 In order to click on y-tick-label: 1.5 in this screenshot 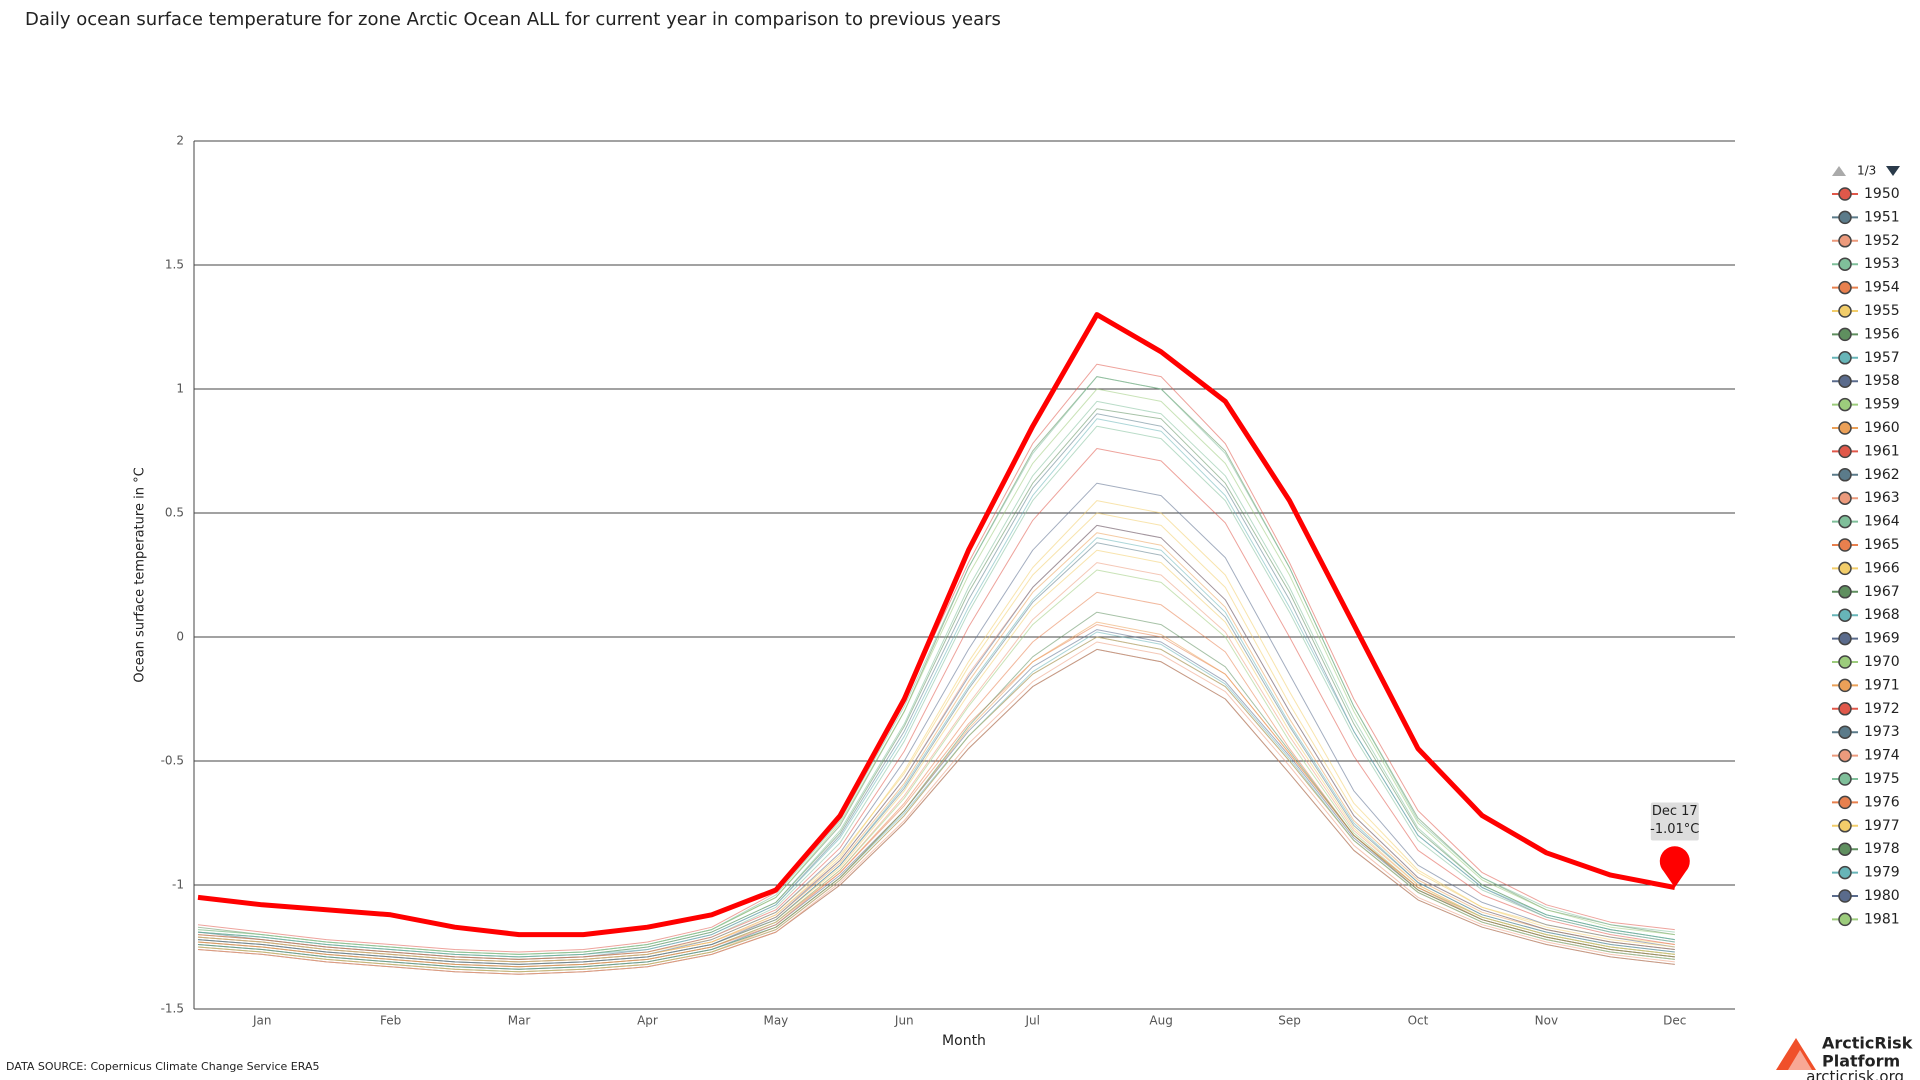, I will do `click(174, 265)`.